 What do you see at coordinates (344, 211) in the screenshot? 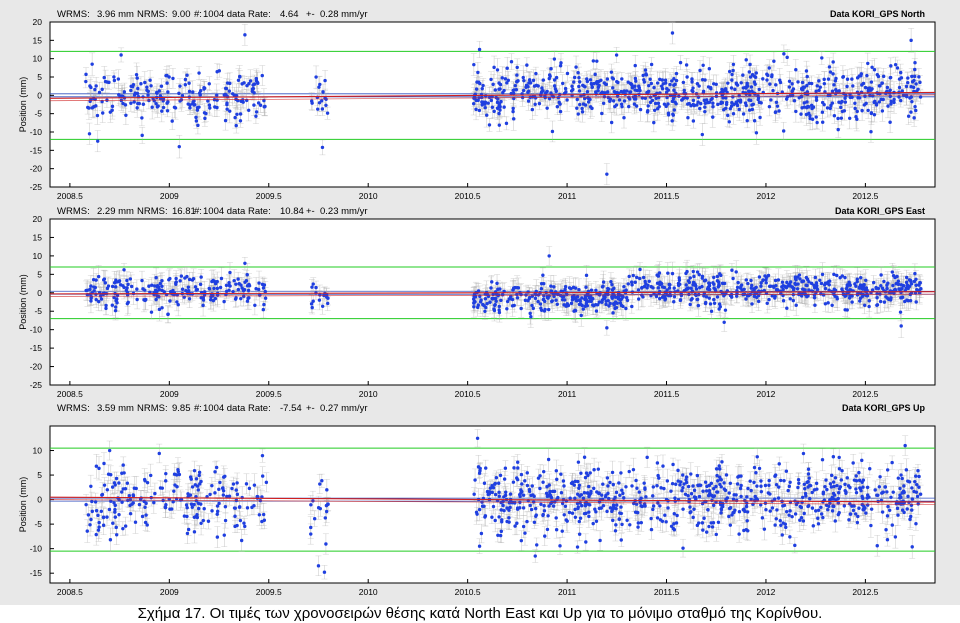
I see `rate-error: 0.23 mm/yr` at bounding box center [344, 211].